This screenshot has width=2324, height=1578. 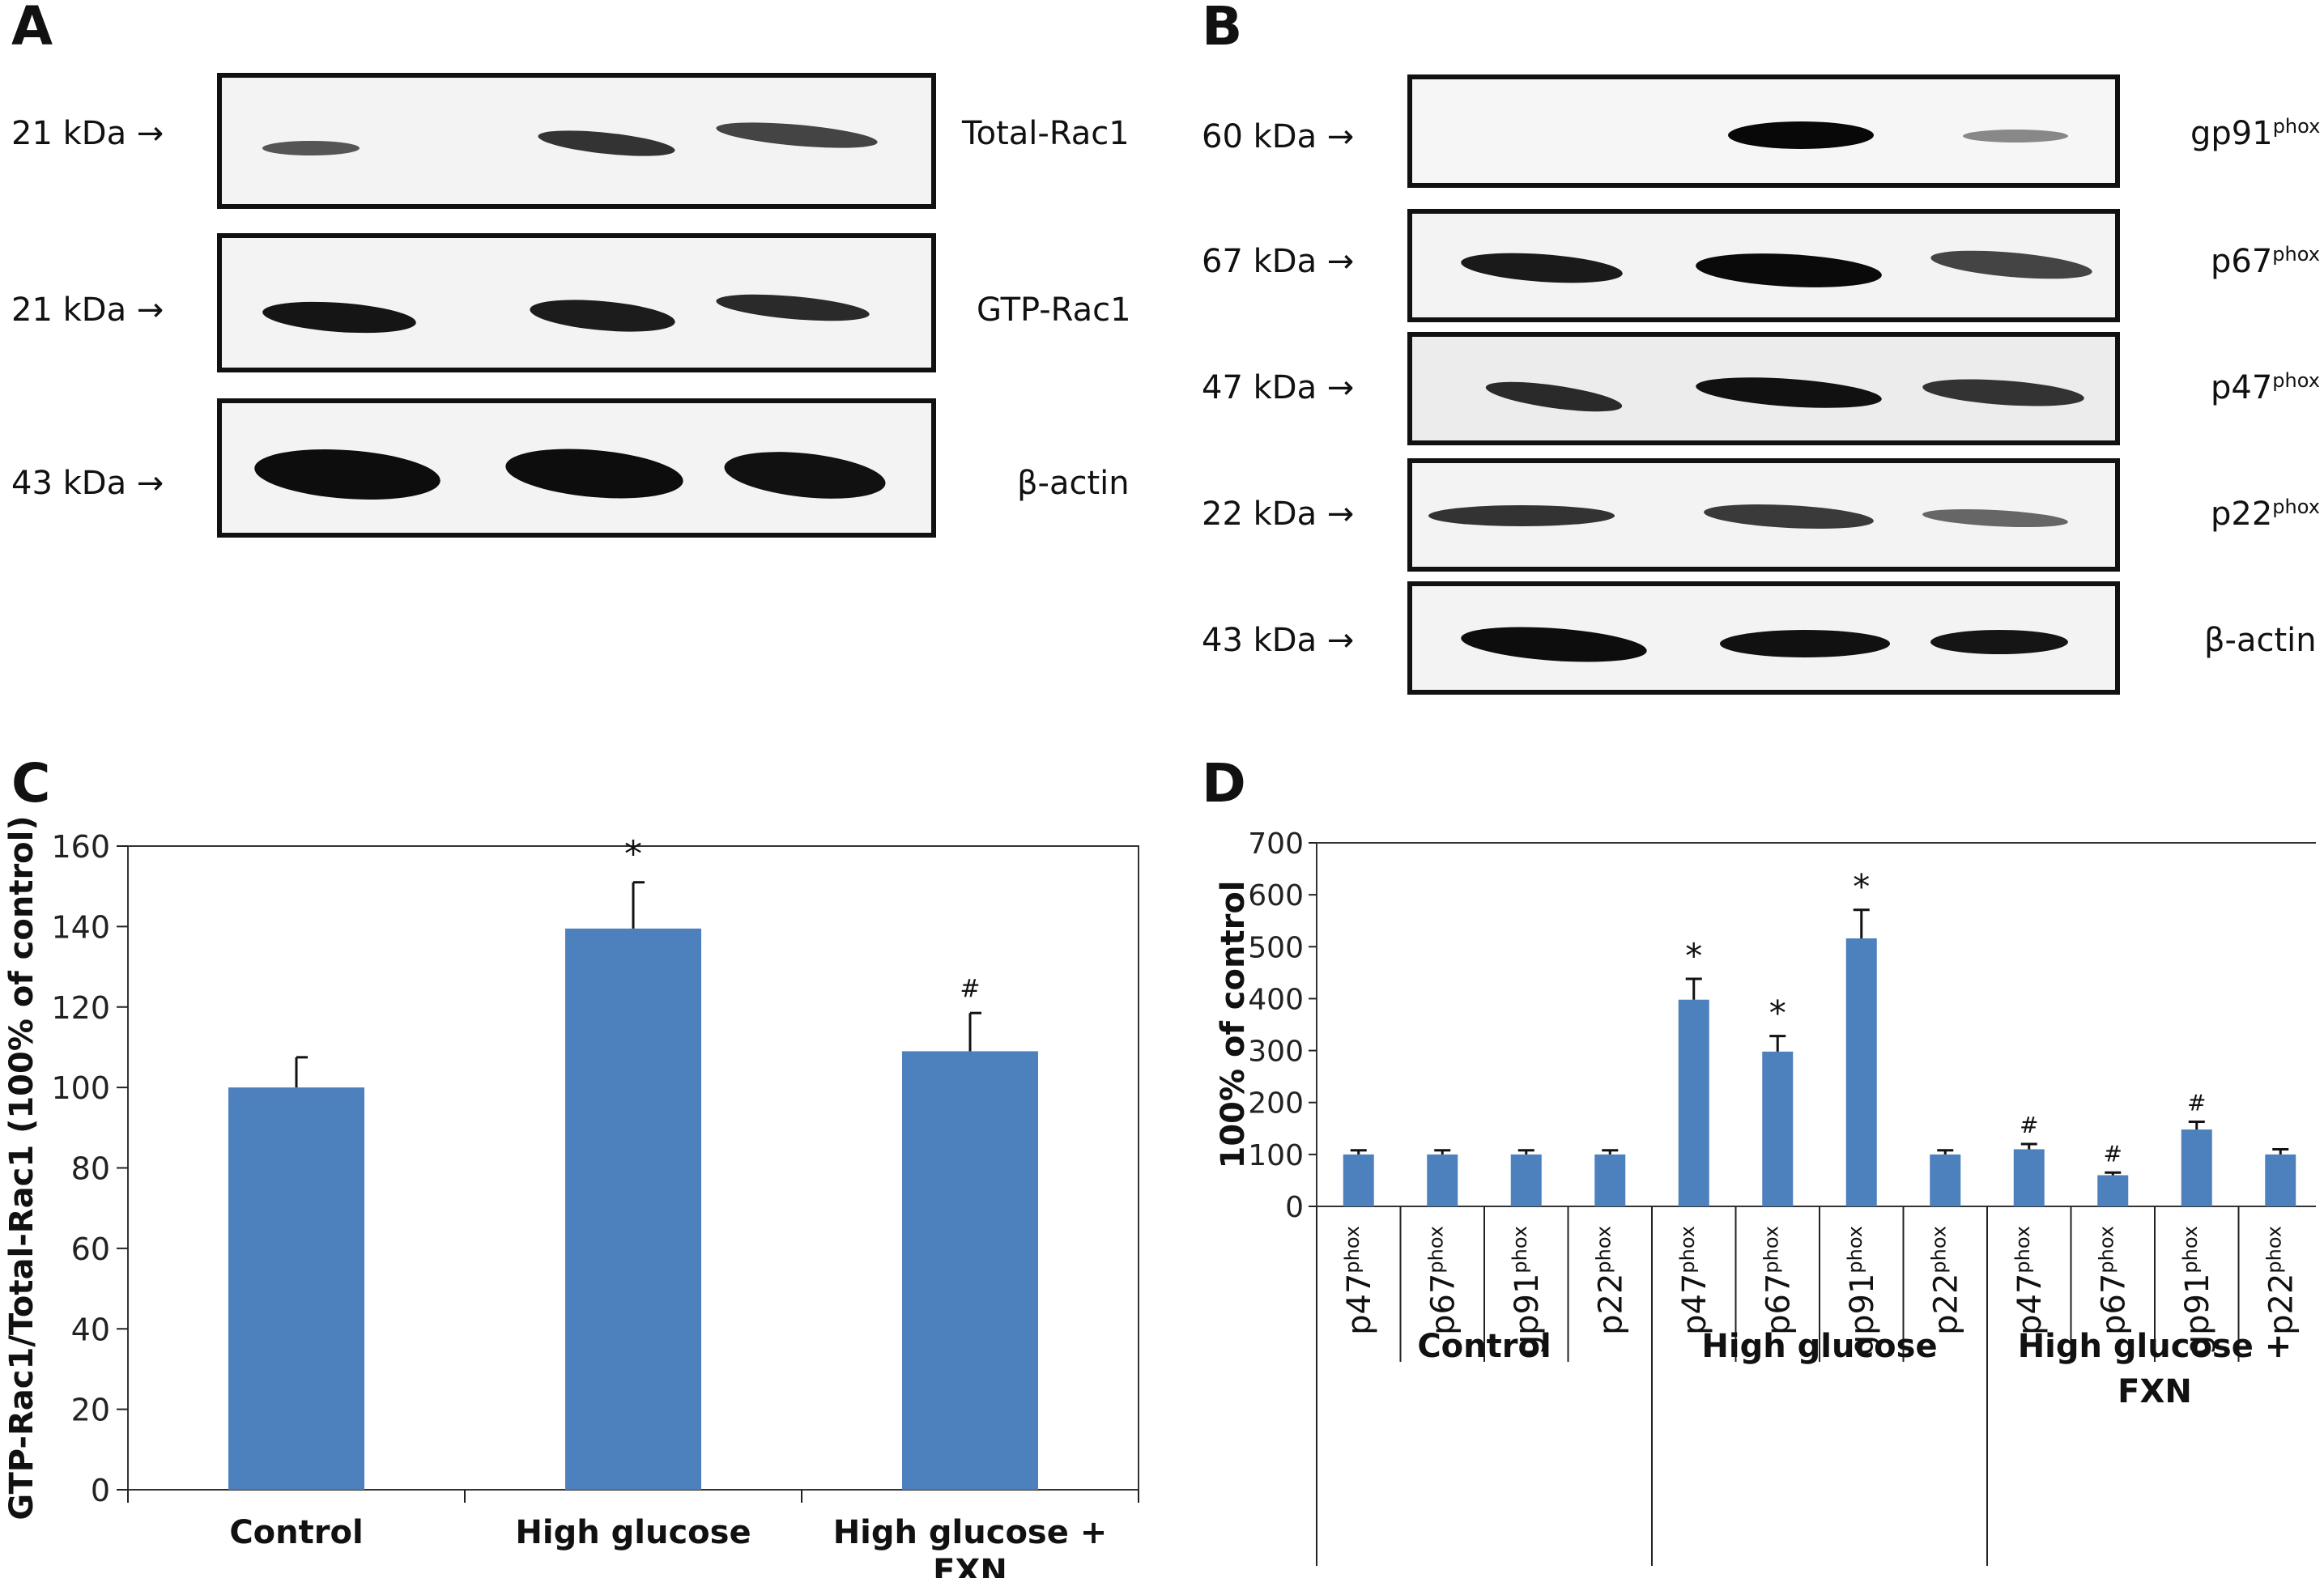 I want to click on y-tick-label: 200, so click(x=1276, y=1104).